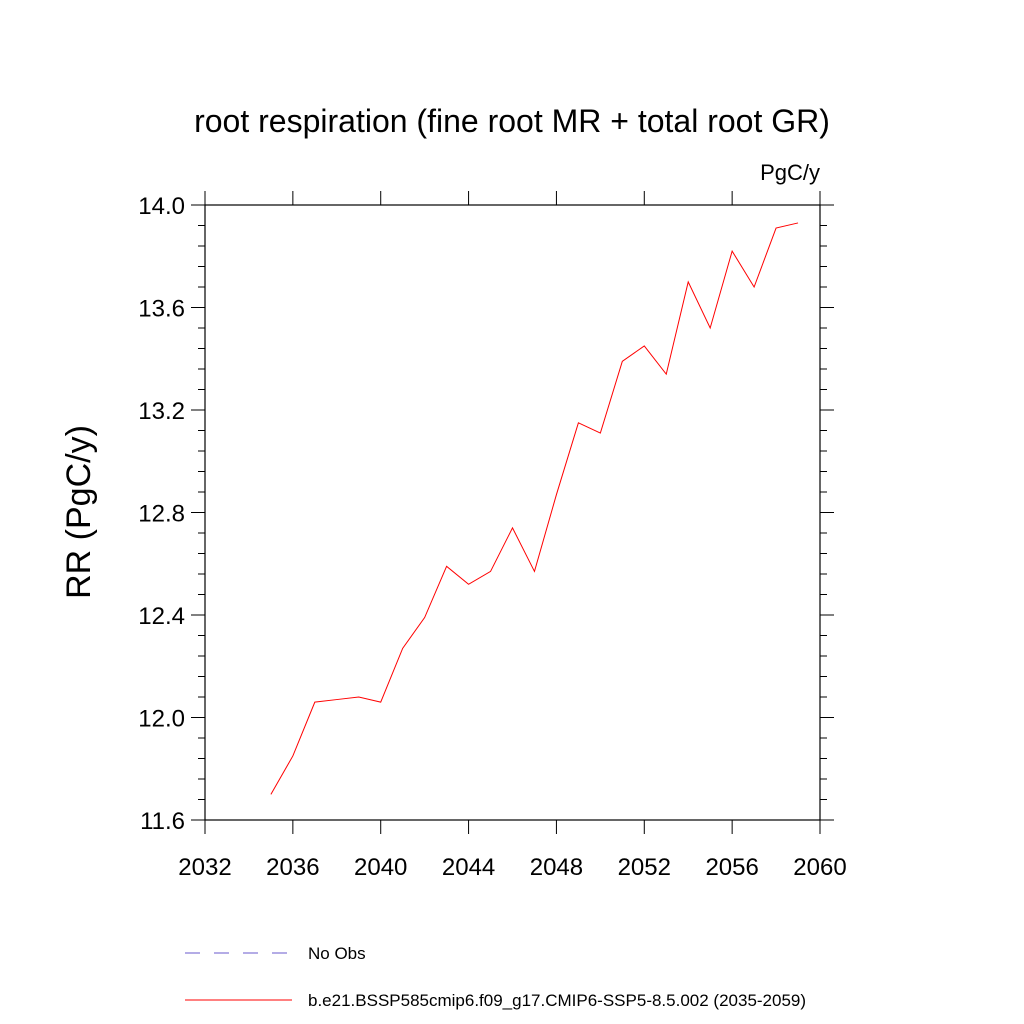  I want to click on x-tick-label: 2036, so click(292, 867).